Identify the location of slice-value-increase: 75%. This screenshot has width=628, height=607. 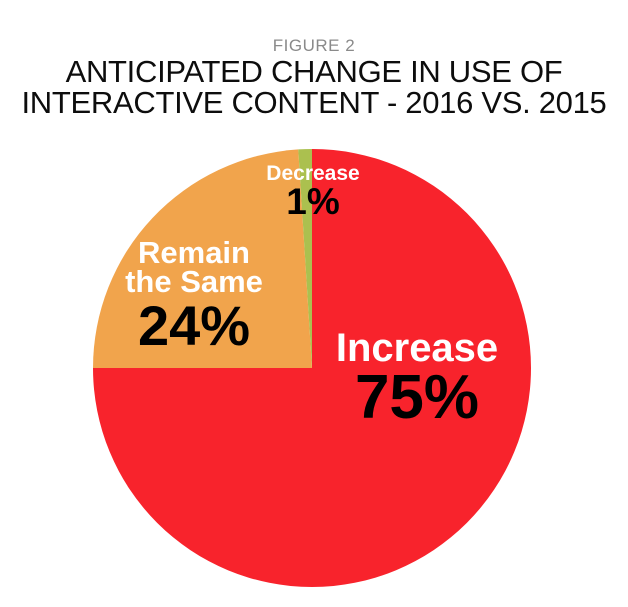
(417, 397).